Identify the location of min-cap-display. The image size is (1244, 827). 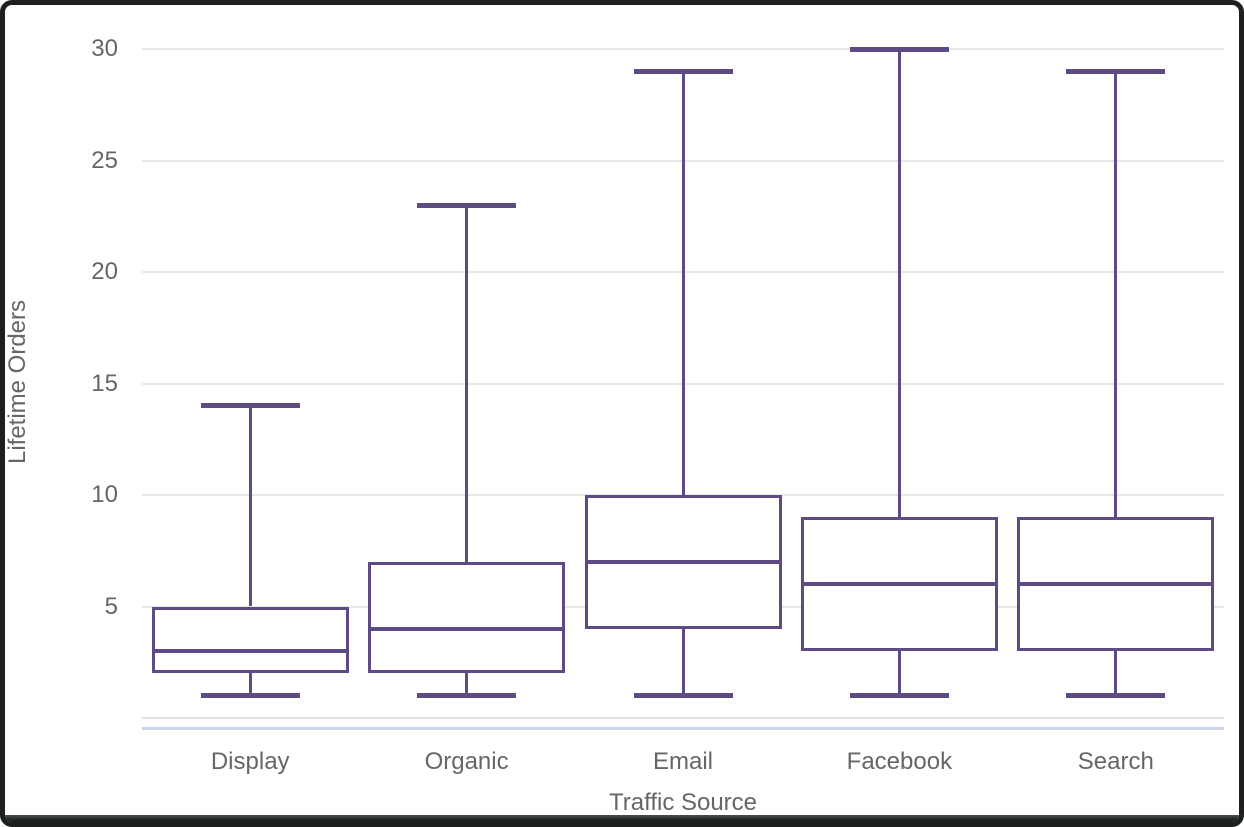
(250, 696).